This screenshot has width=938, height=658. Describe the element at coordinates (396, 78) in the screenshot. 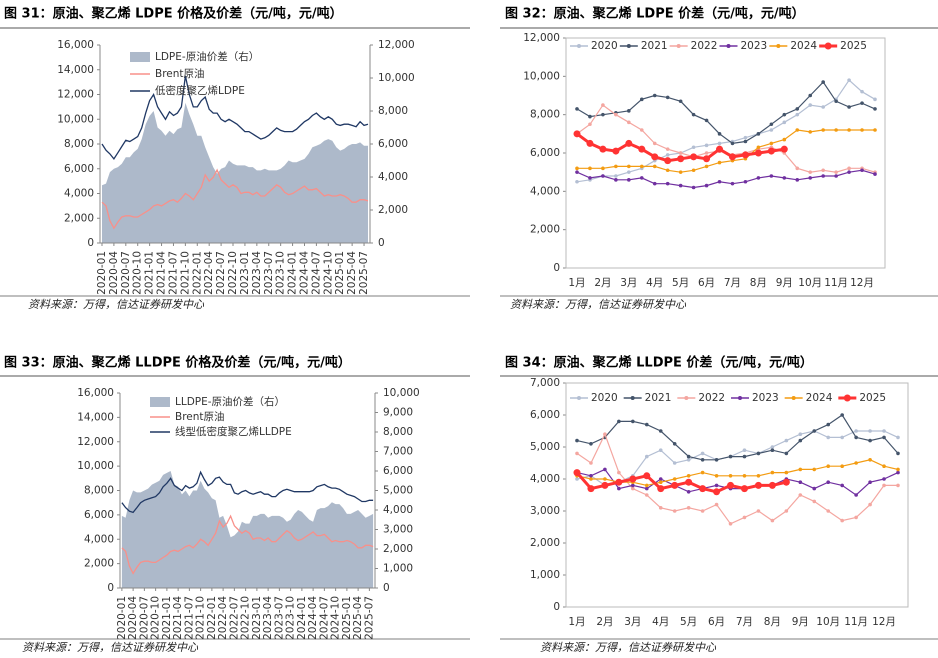

I see `y2-tick-label: 10,000` at that location.